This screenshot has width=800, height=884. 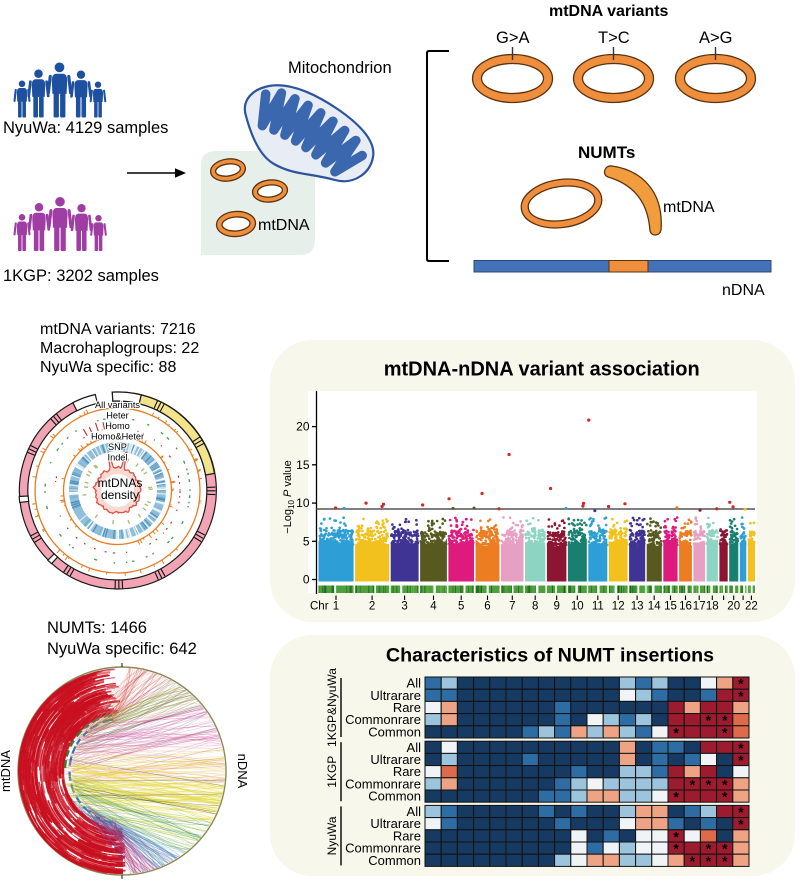 I want to click on svg-text: 18, so click(x=712, y=607).